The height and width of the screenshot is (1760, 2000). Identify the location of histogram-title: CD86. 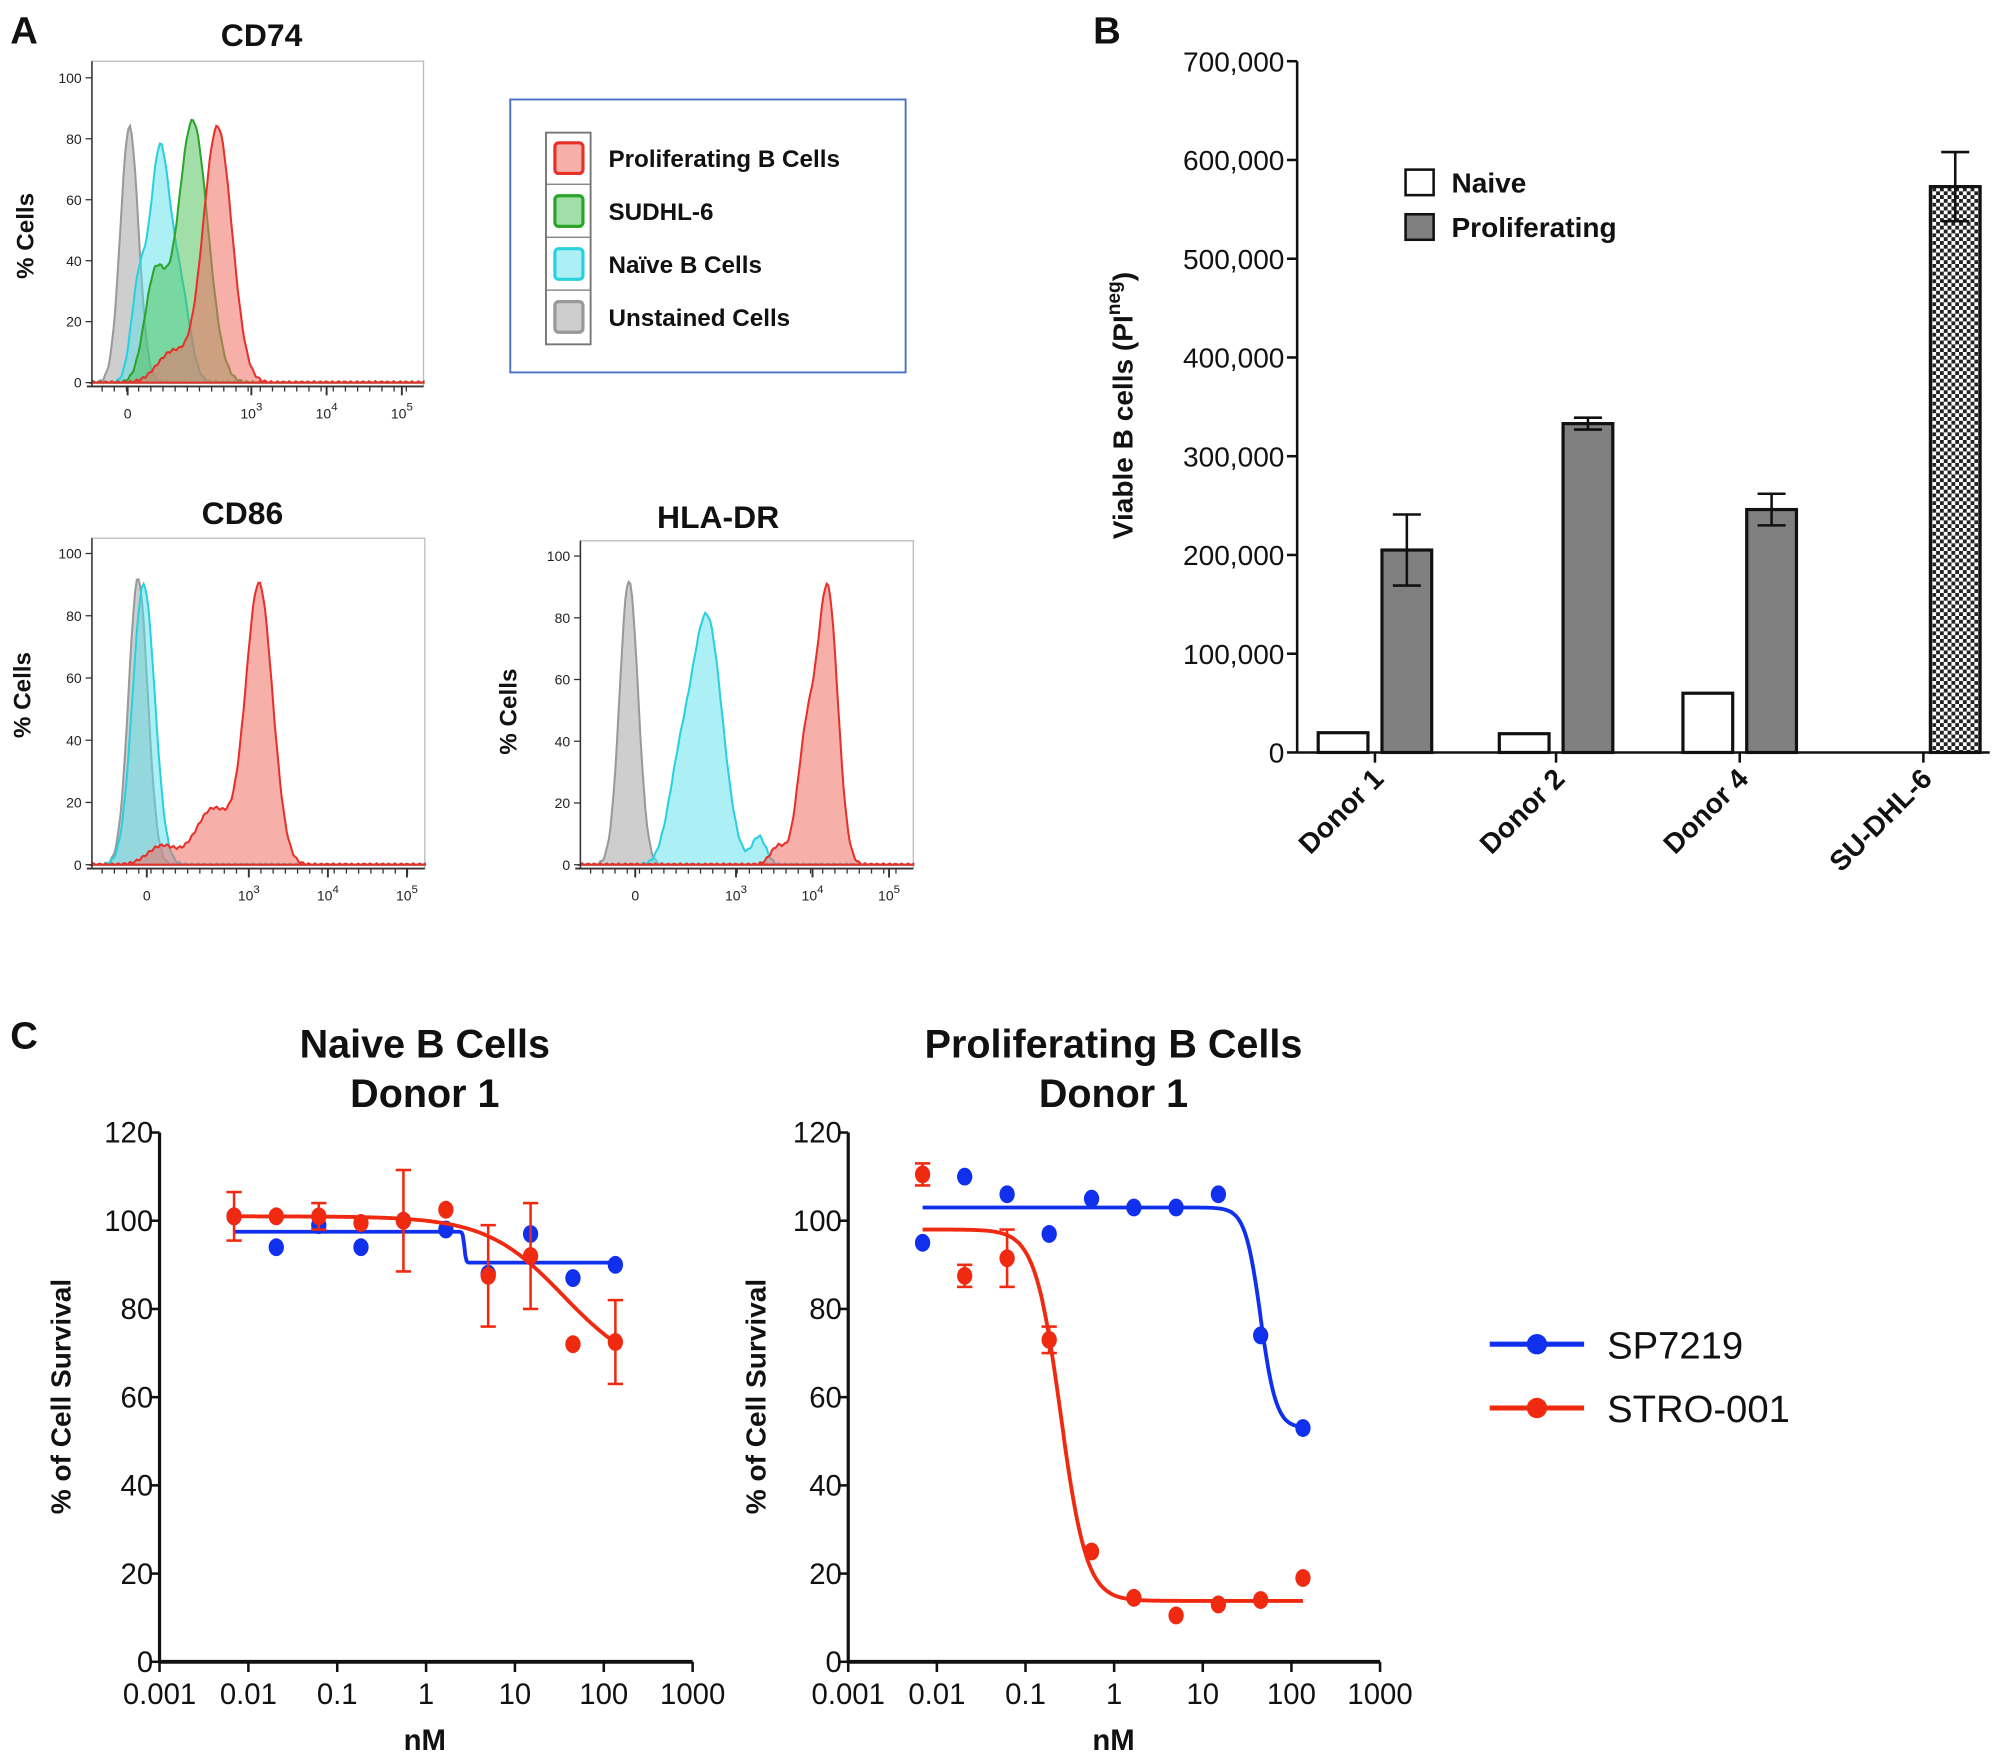
(243, 513).